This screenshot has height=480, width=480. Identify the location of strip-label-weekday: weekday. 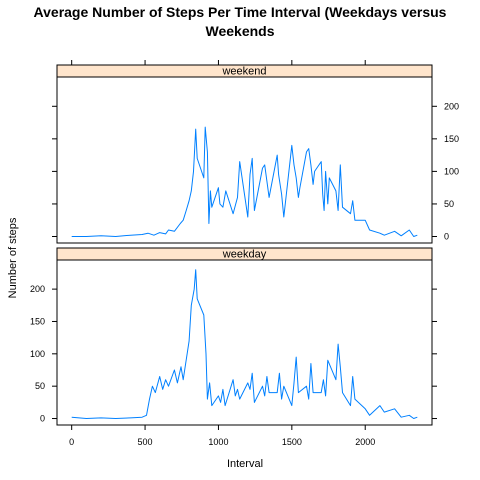
(244, 255).